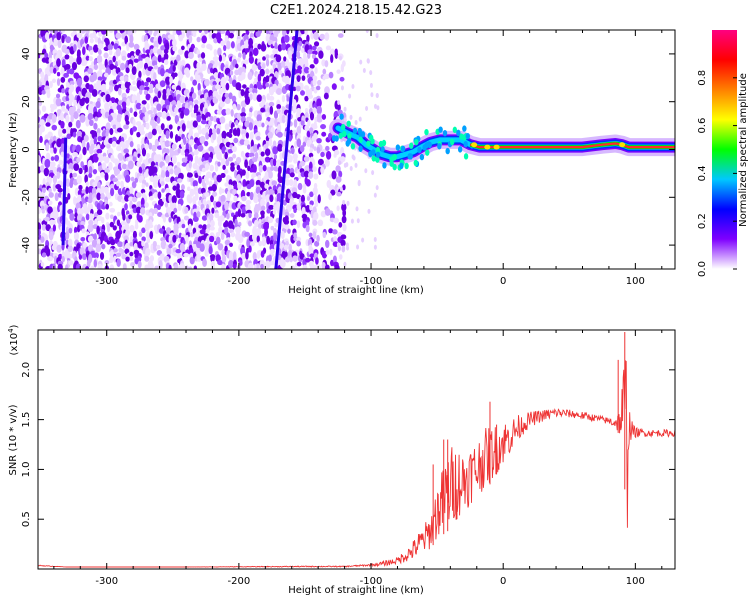 Image resolution: width=750 pixels, height=600 pixels. What do you see at coordinates (503, 581) in the screenshot?
I see `x-tick-label: 0` at bounding box center [503, 581].